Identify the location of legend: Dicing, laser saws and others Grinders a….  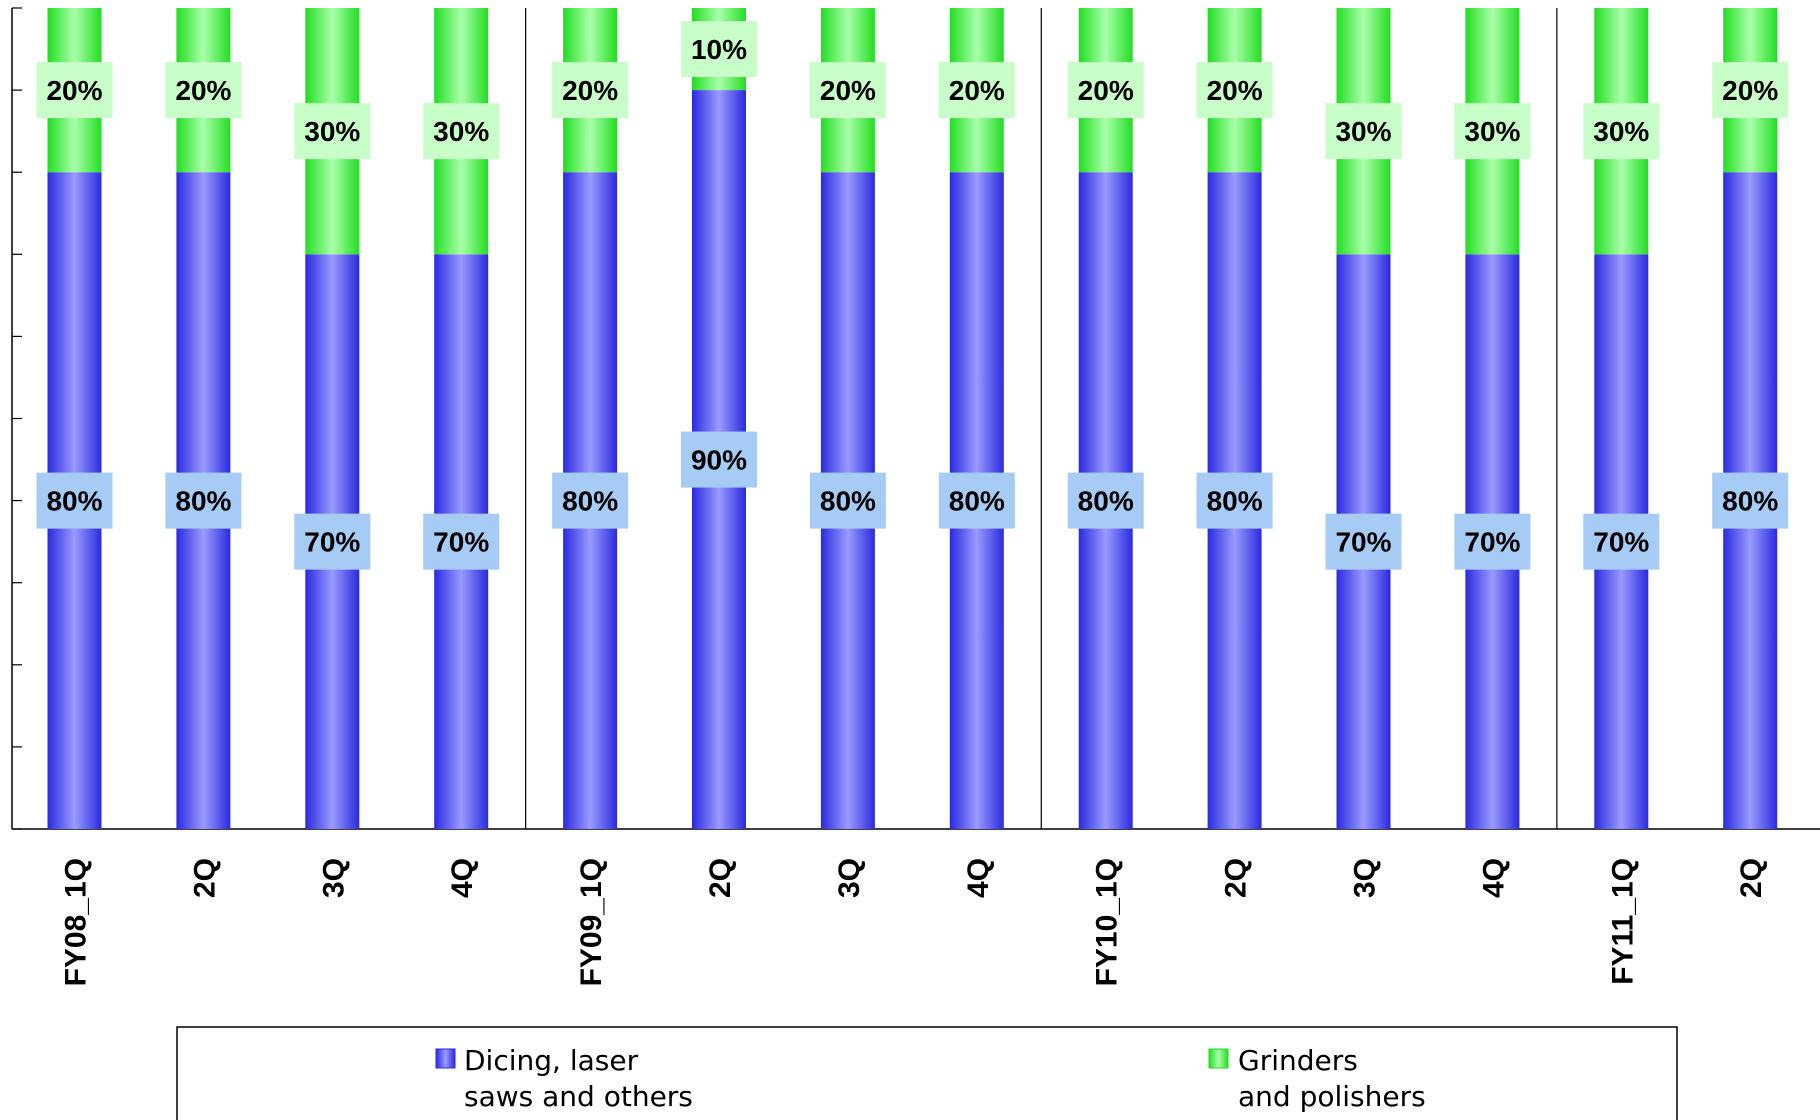
(927, 1073).